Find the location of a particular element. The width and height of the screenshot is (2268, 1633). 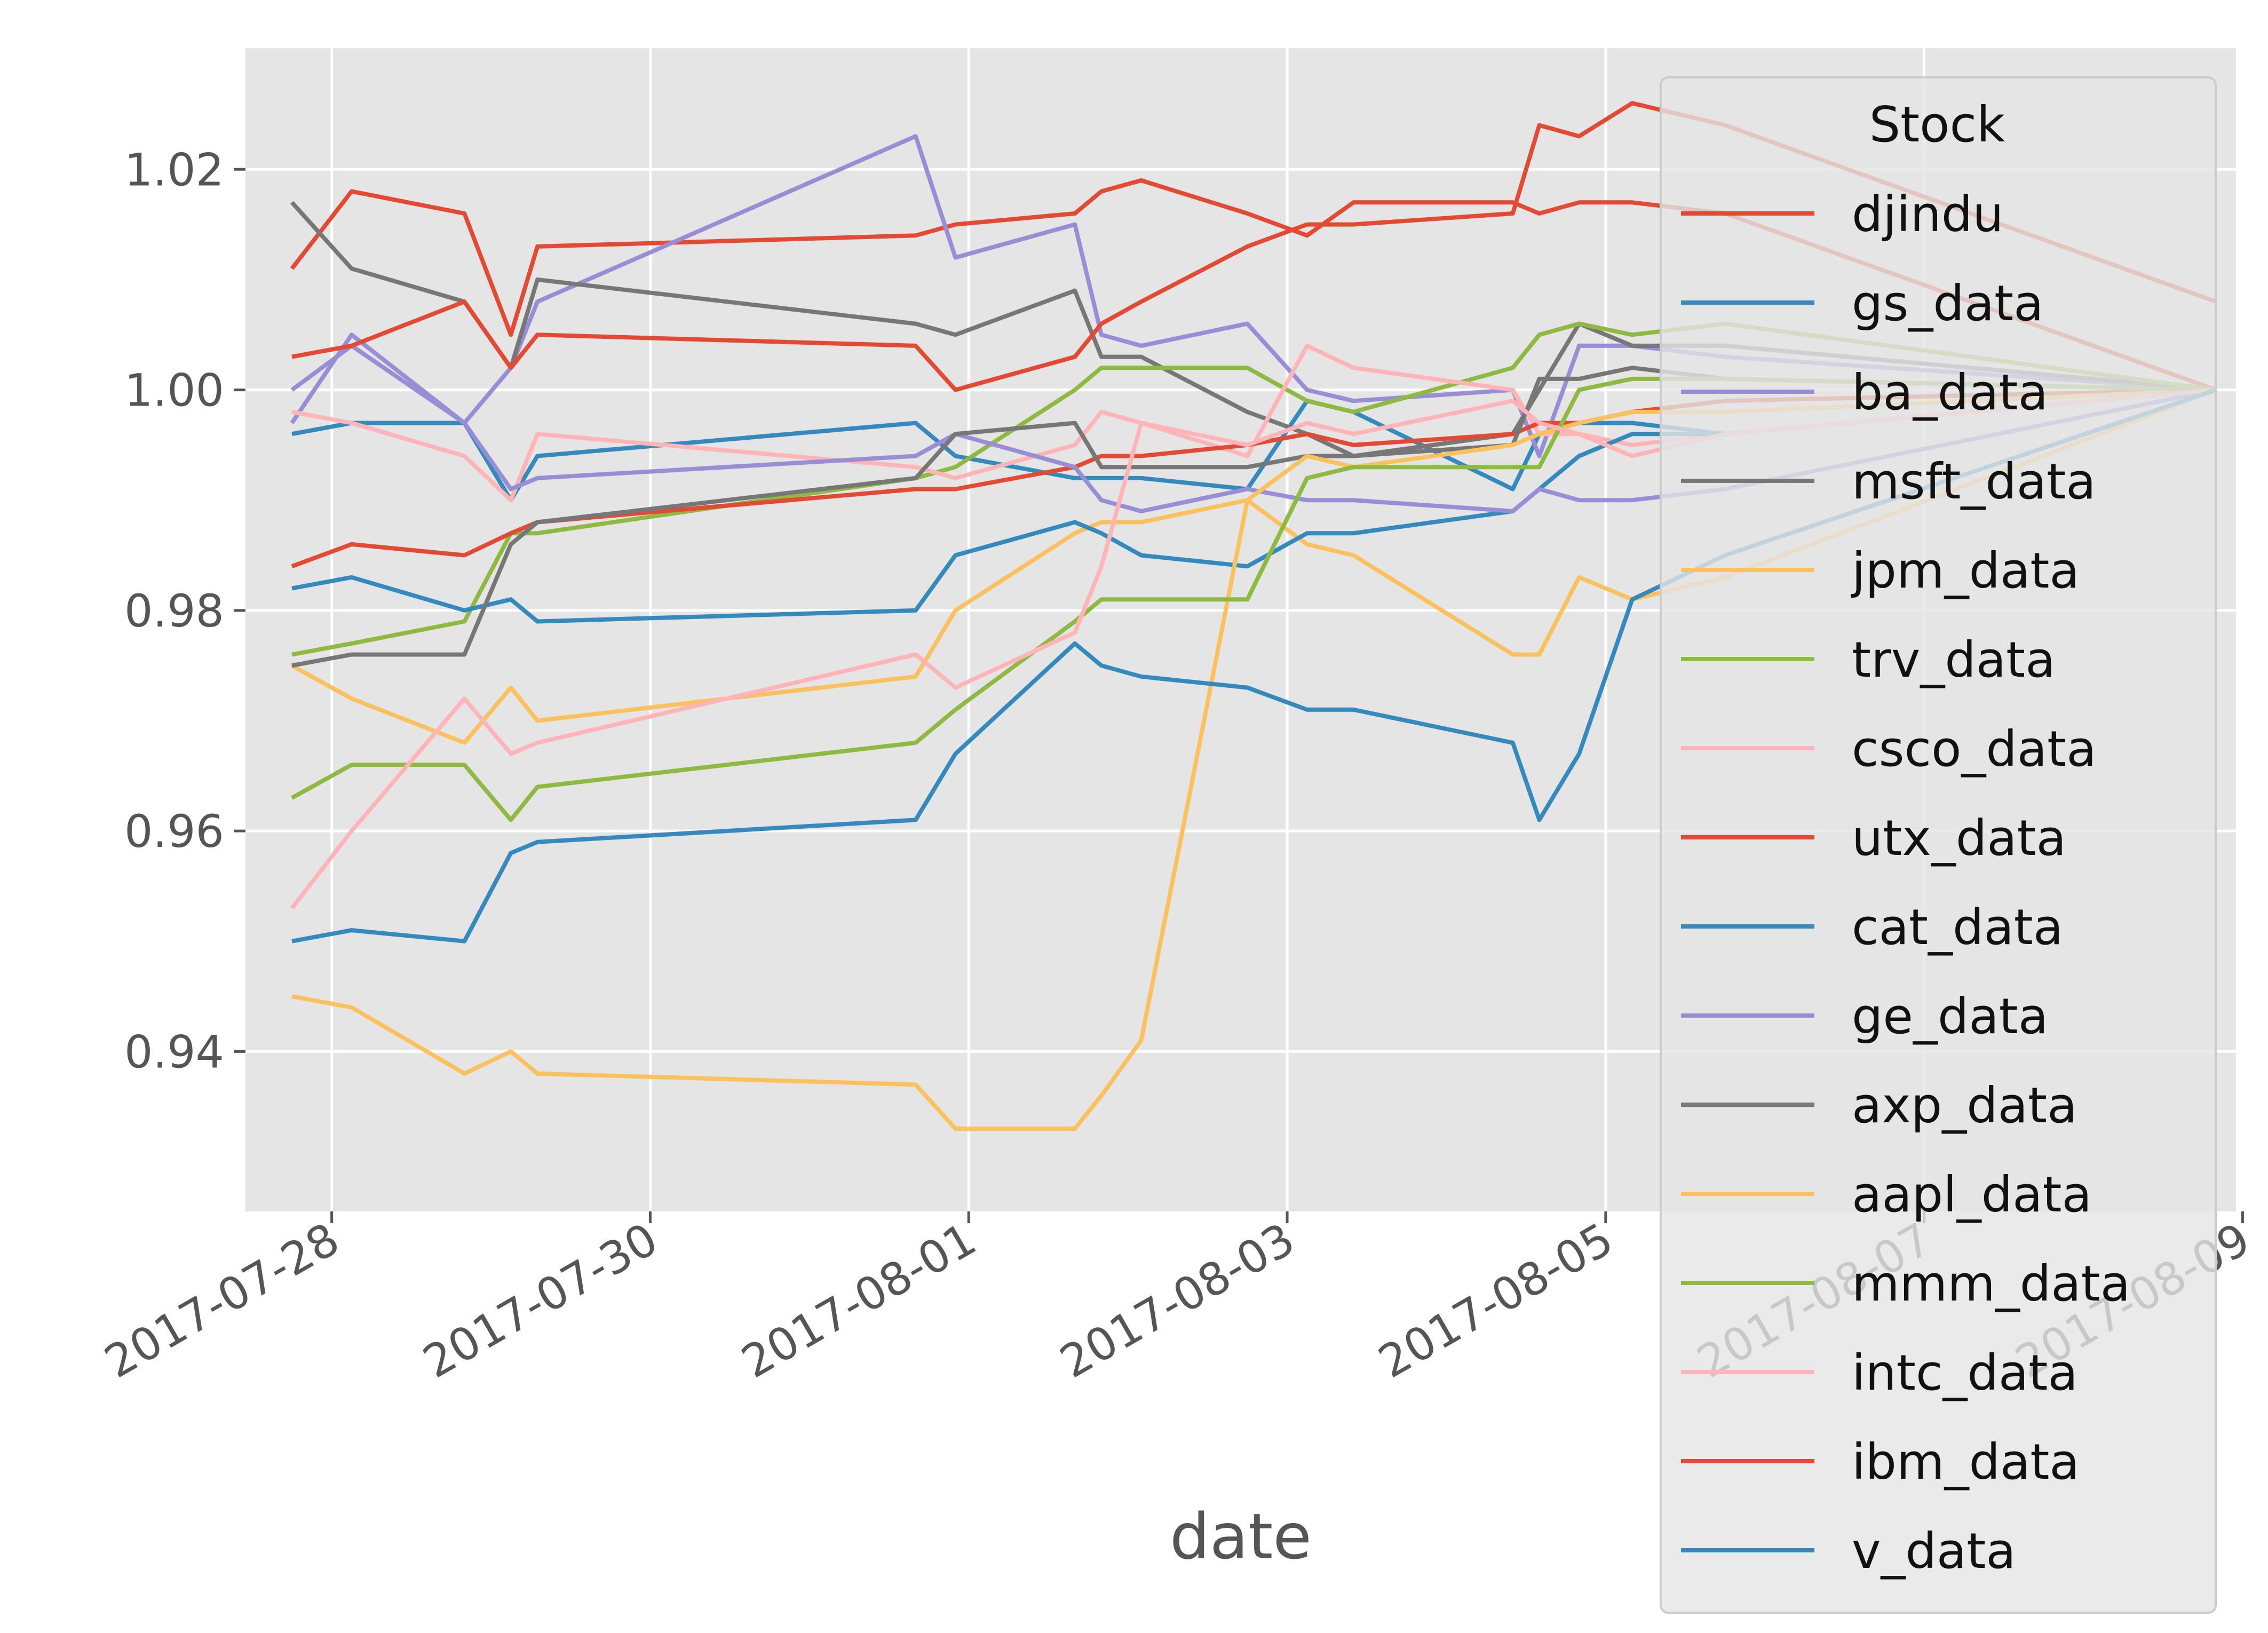

legend-label: mmm_data is located at coordinates (1991, 1283).